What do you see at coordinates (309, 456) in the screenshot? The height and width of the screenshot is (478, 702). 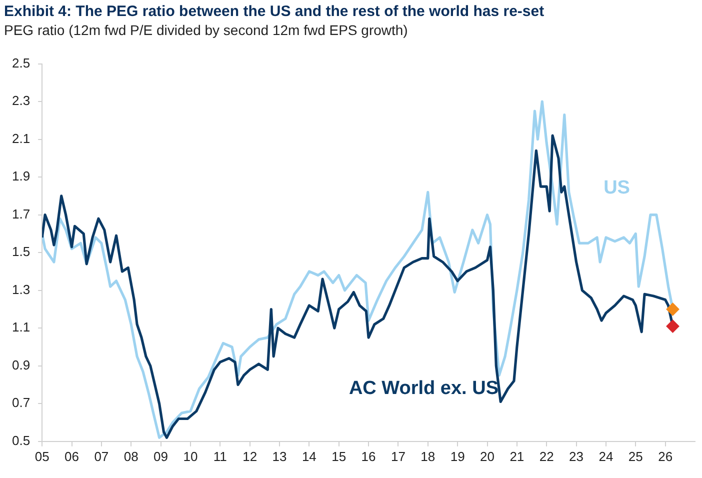 I see `x-tick-label: 14` at bounding box center [309, 456].